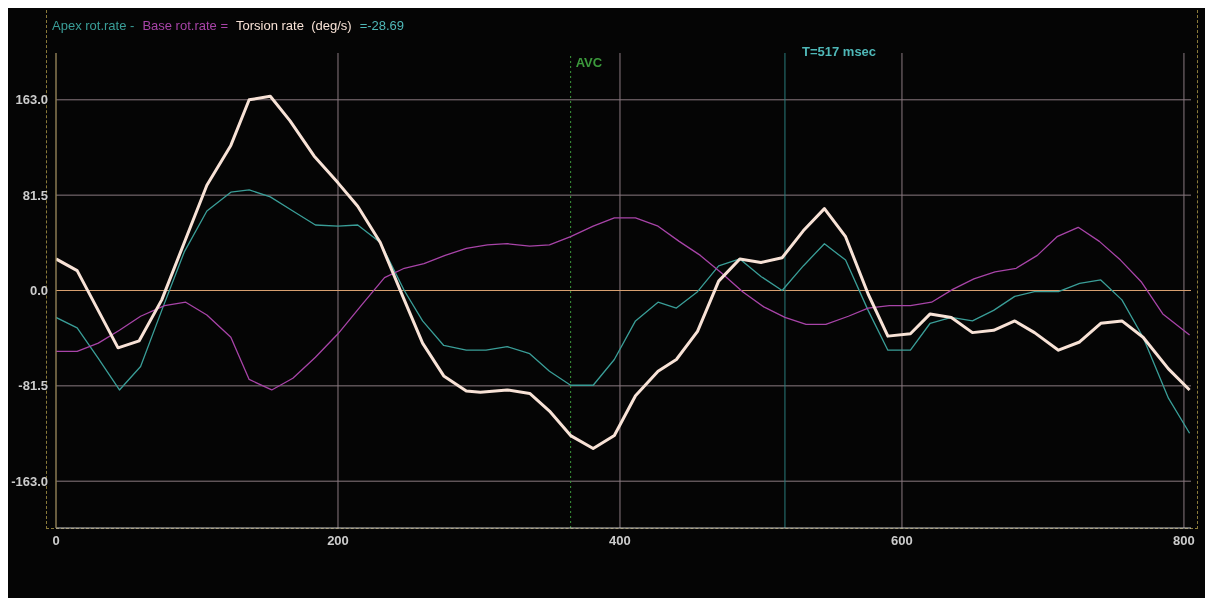 Image resolution: width=1213 pixels, height=606 pixels. Describe the element at coordinates (589, 63) in the screenshot. I see `ref-line-label: AVC` at that location.